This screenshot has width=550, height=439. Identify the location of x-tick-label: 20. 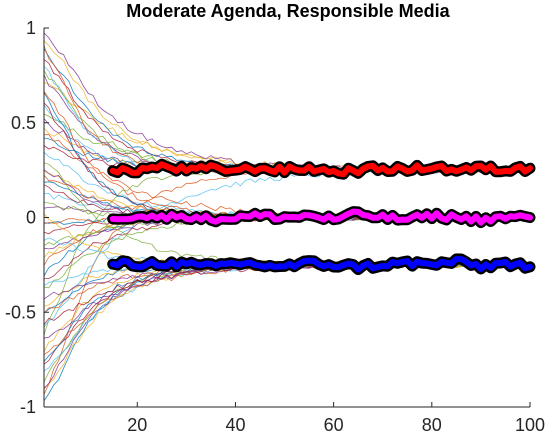
(137, 425).